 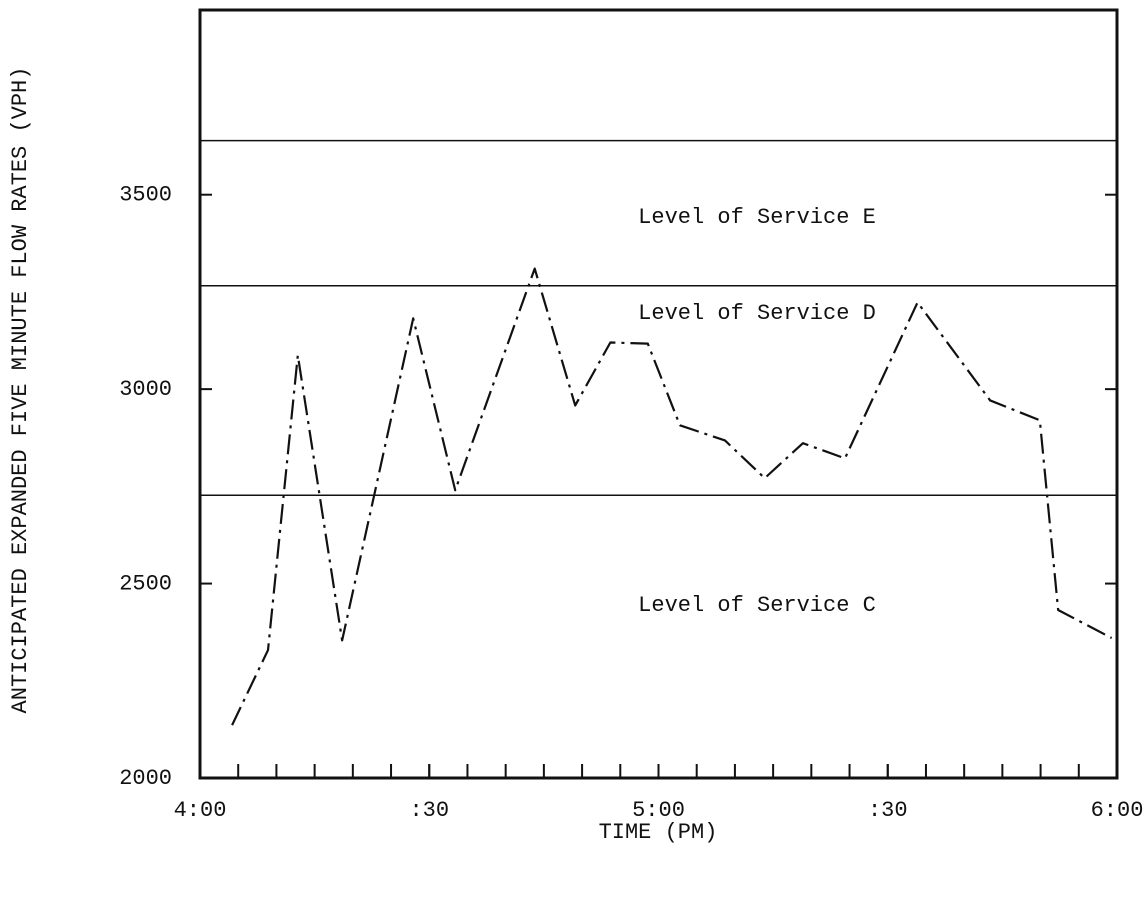 I want to click on x-tick-label: 5:00, so click(x=658, y=810).